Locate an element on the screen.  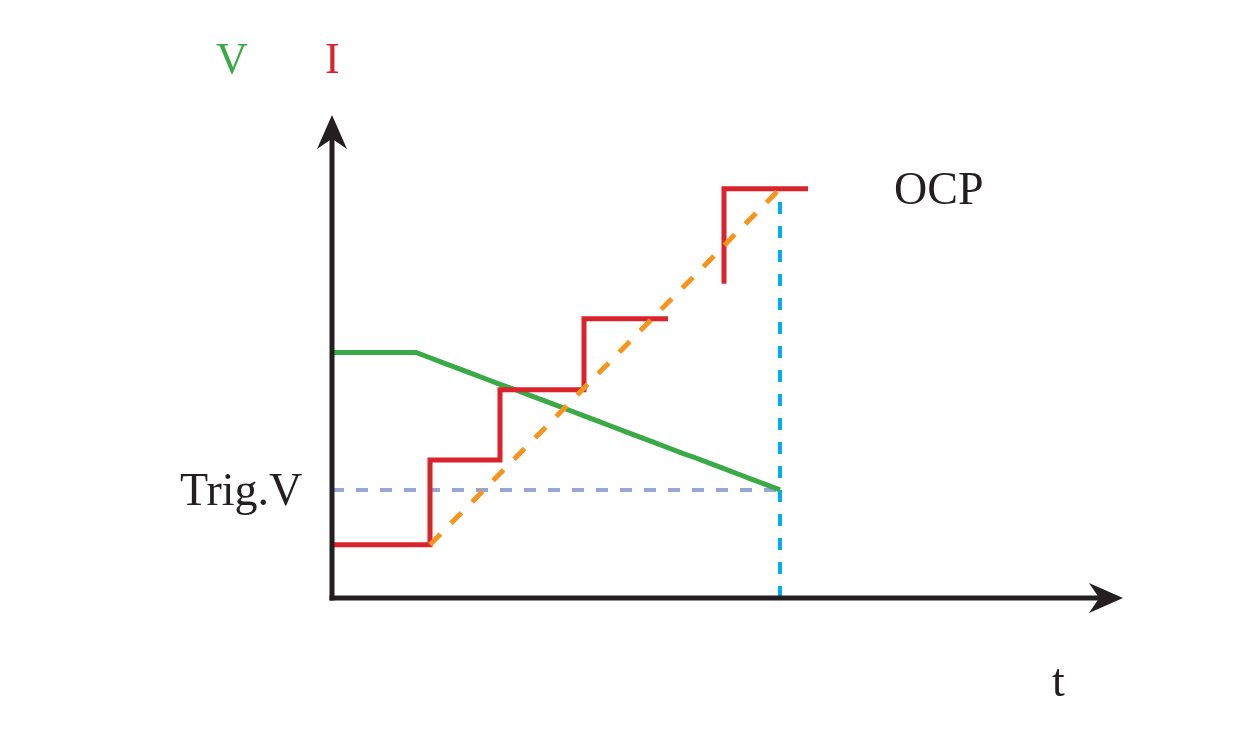
text: I is located at coordinates (332, 58).